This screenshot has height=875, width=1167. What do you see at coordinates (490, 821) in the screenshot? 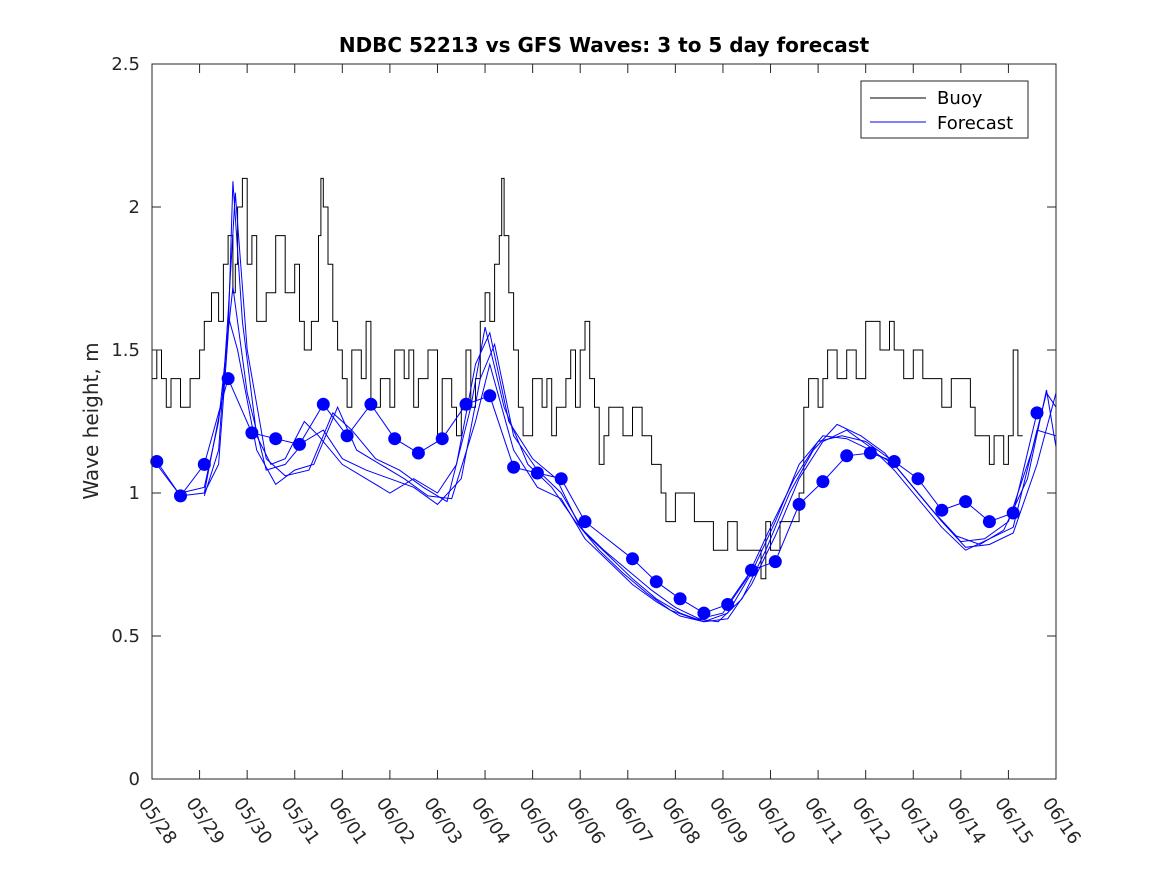
I see `x-tick-label: 06/04` at bounding box center [490, 821].